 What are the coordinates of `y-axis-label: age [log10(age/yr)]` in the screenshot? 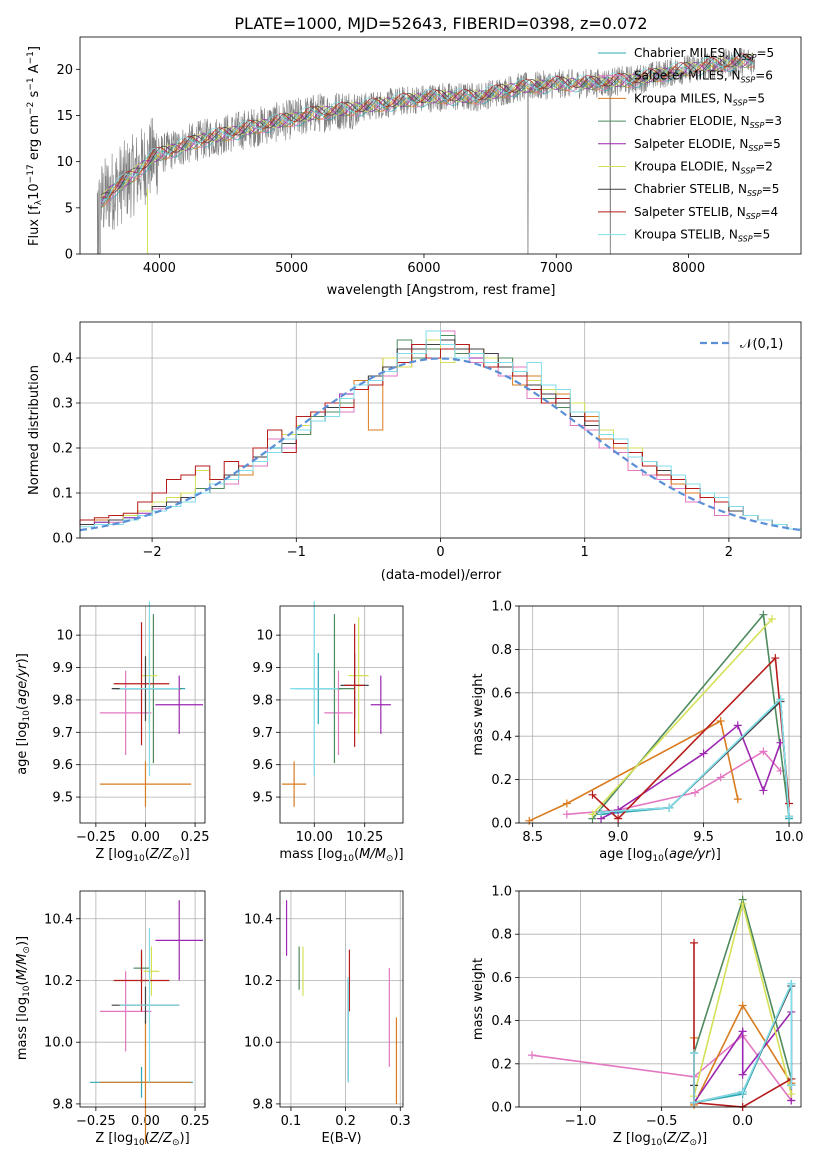 It's located at (23, 714).